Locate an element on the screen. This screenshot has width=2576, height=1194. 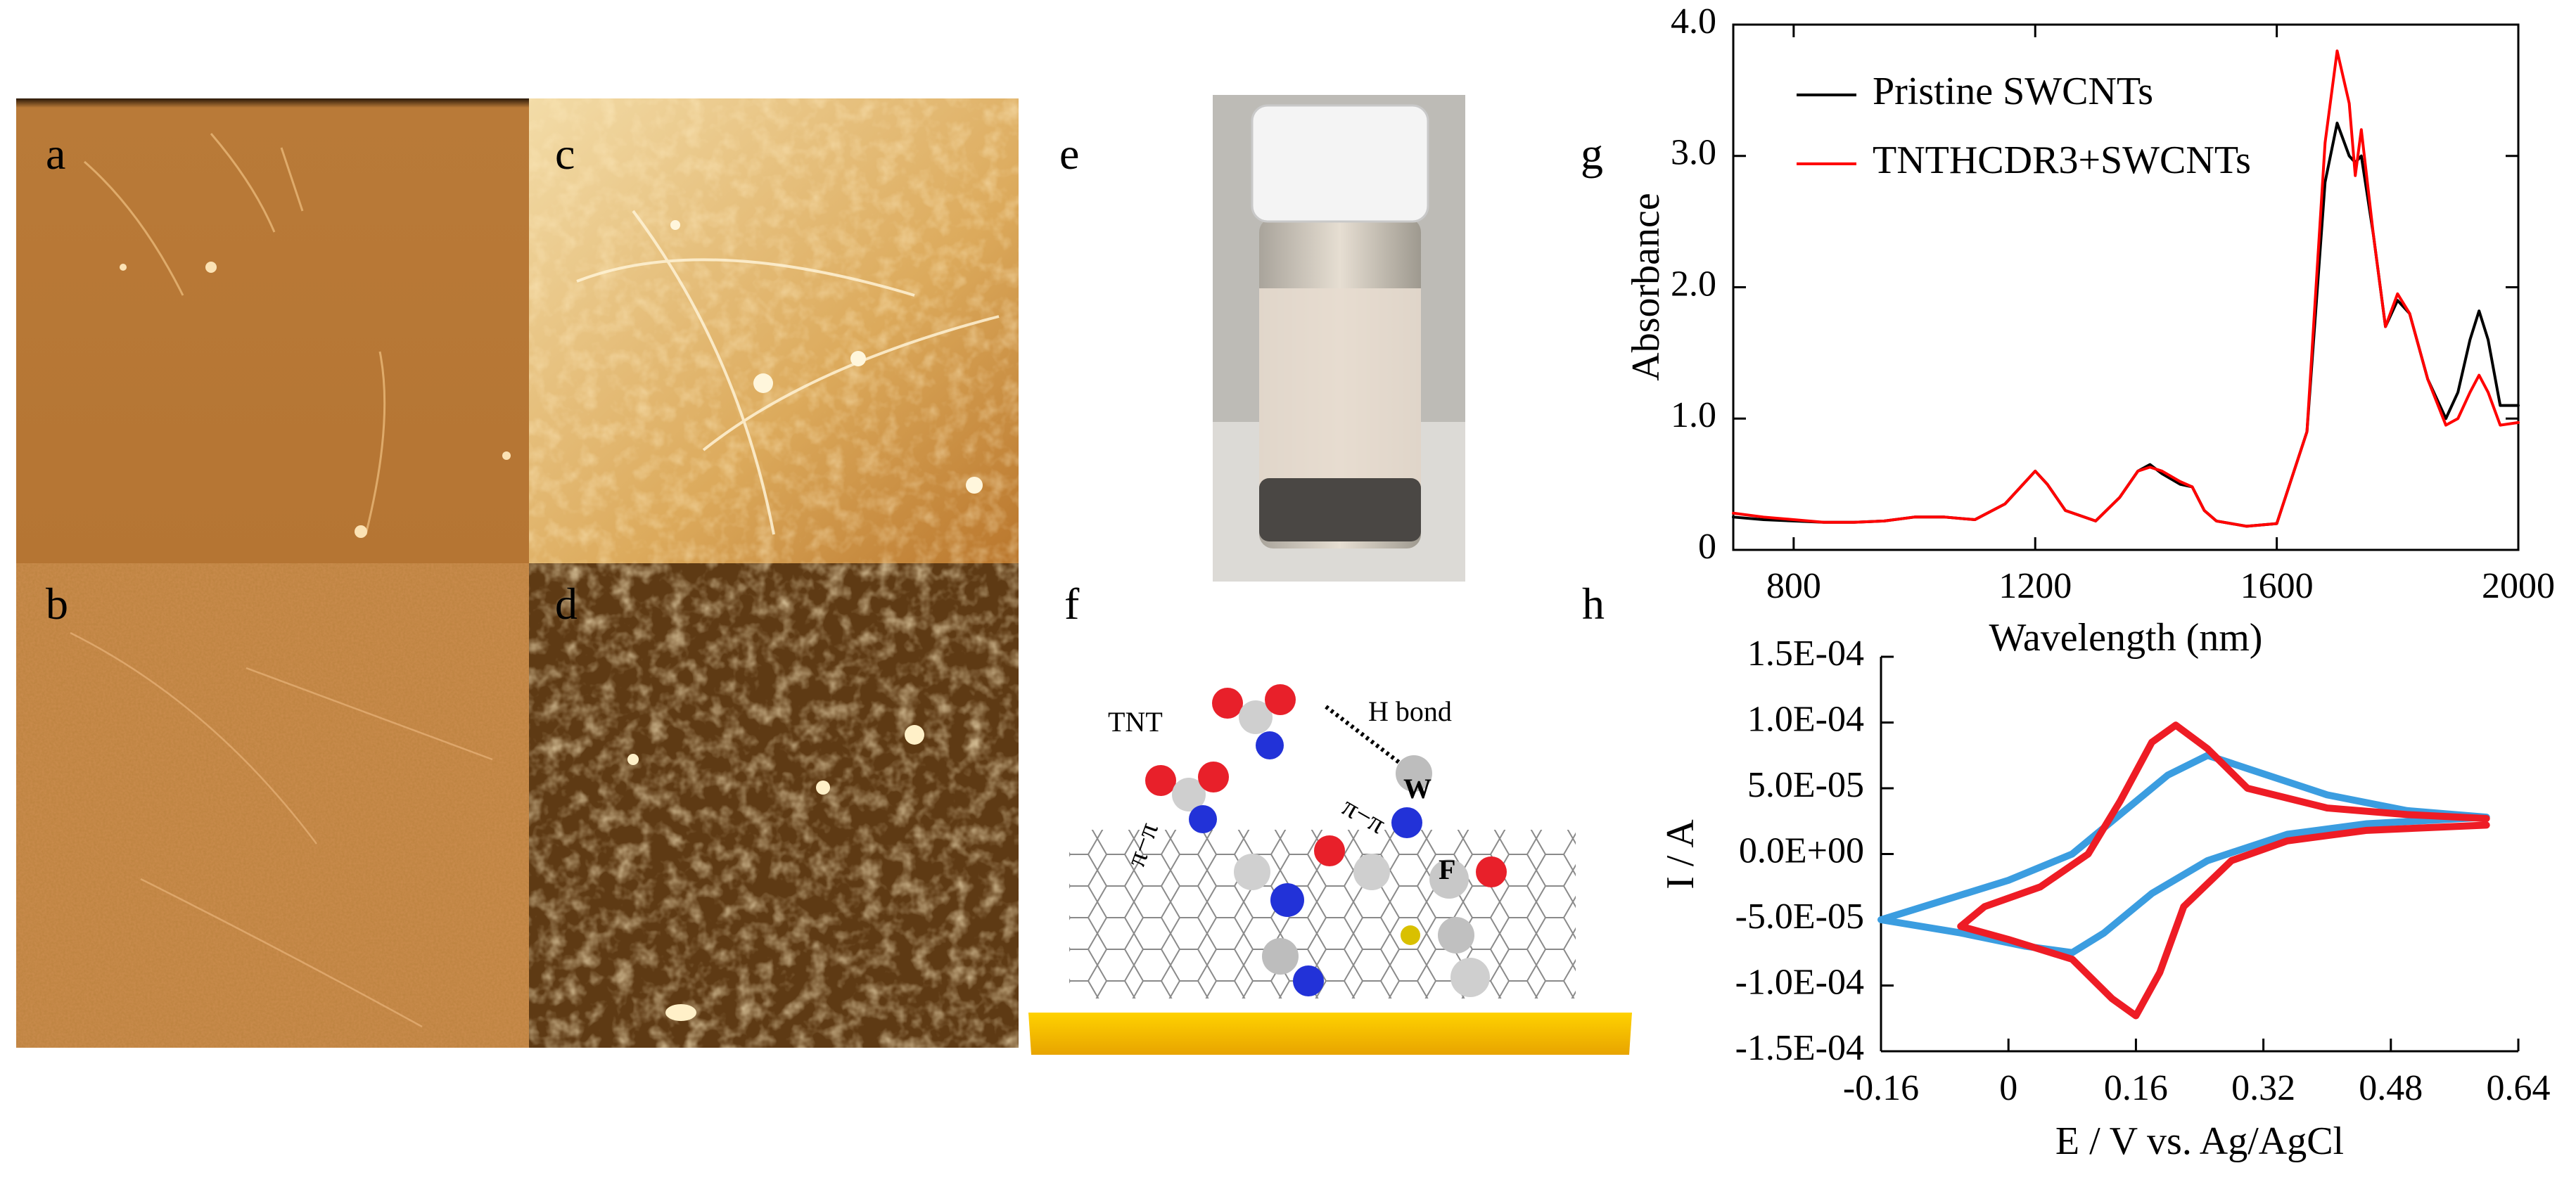
afm-c-fibers is located at coordinates (788, 372).